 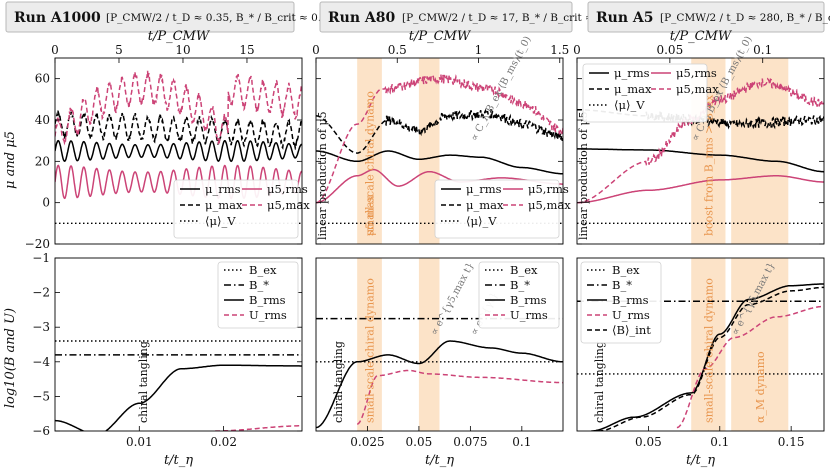 I want to click on xtick-label: 0.1, so click(x=719, y=442).